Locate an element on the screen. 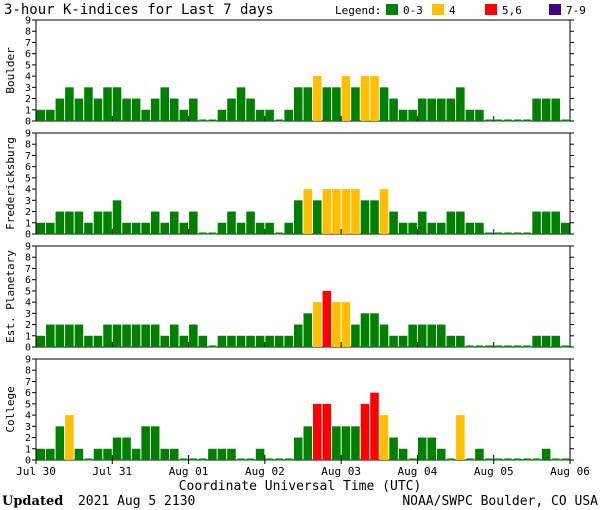  y-tick-label: 2 is located at coordinates (28, 438).